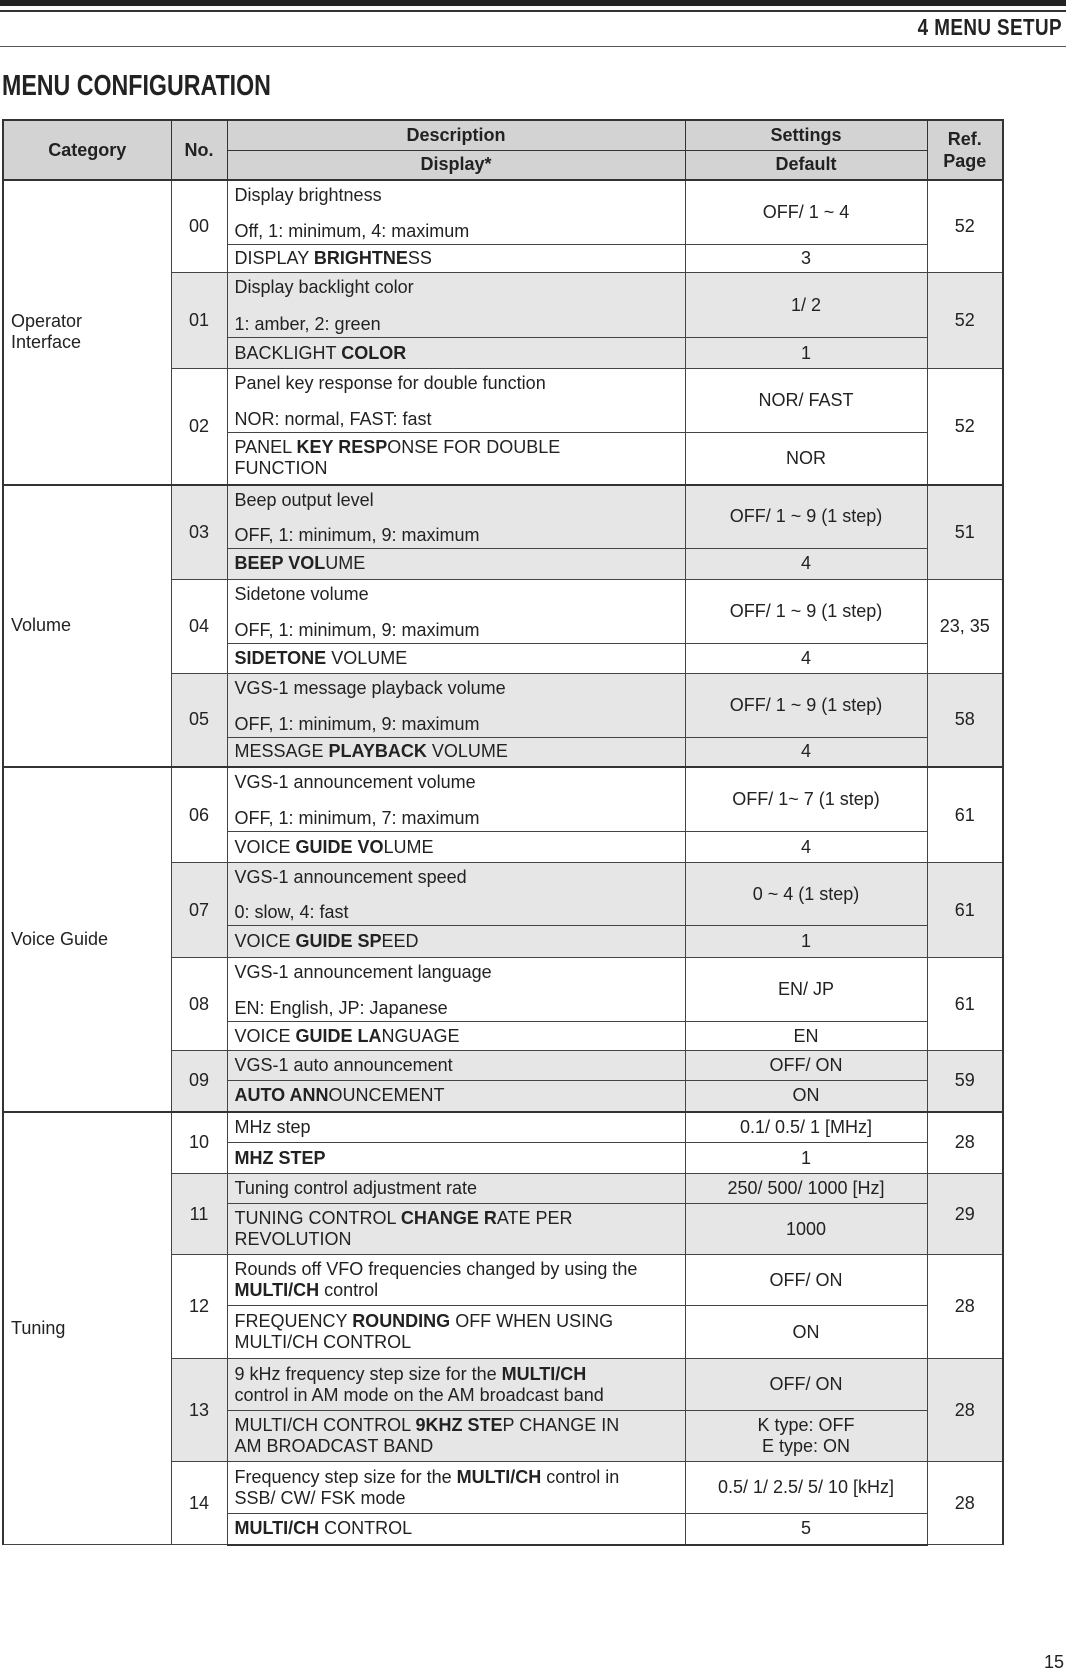 Image resolution: width=1066 pixels, height=1673 pixels. What do you see at coordinates (806, 1446) in the screenshot?
I see `text-line: E type: ON` at bounding box center [806, 1446].